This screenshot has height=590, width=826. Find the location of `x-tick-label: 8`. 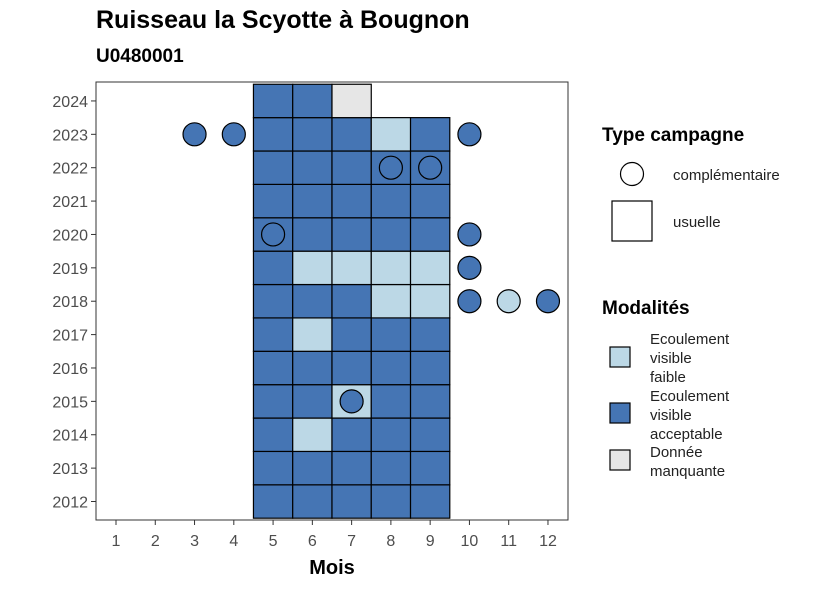

x-tick-label: 8 is located at coordinates (390, 541).